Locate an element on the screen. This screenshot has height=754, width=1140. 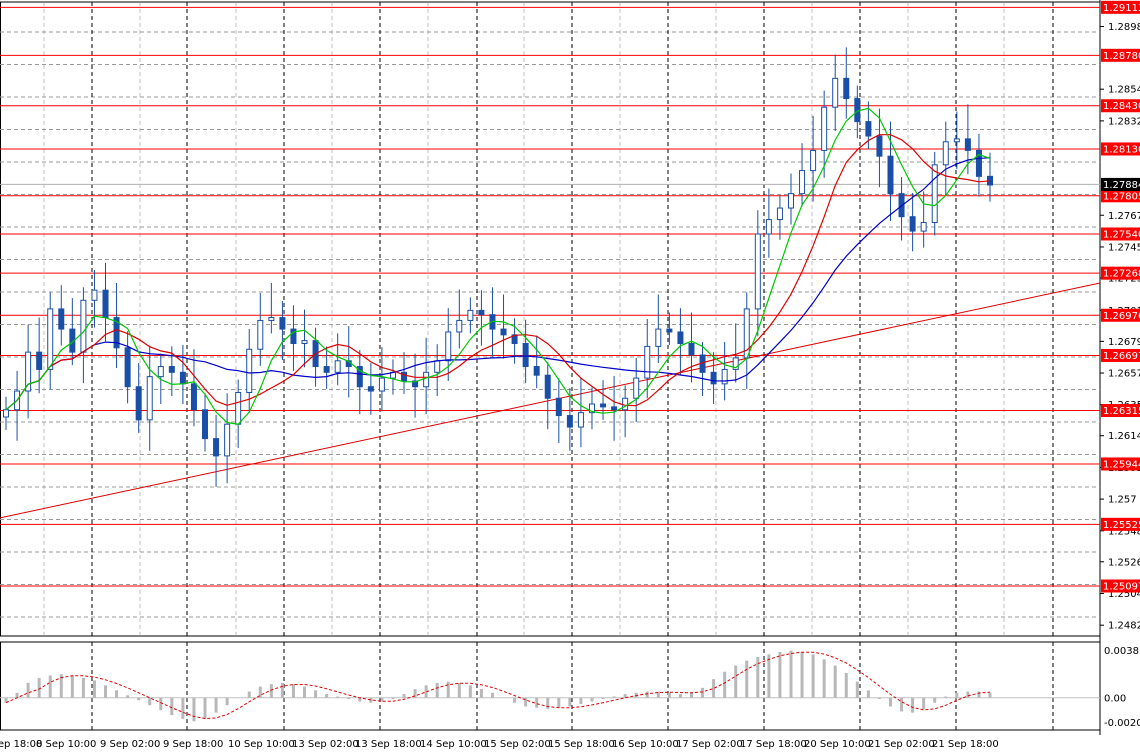
x-tick-label: 8 Sep 18:00 is located at coordinates (21, 744).